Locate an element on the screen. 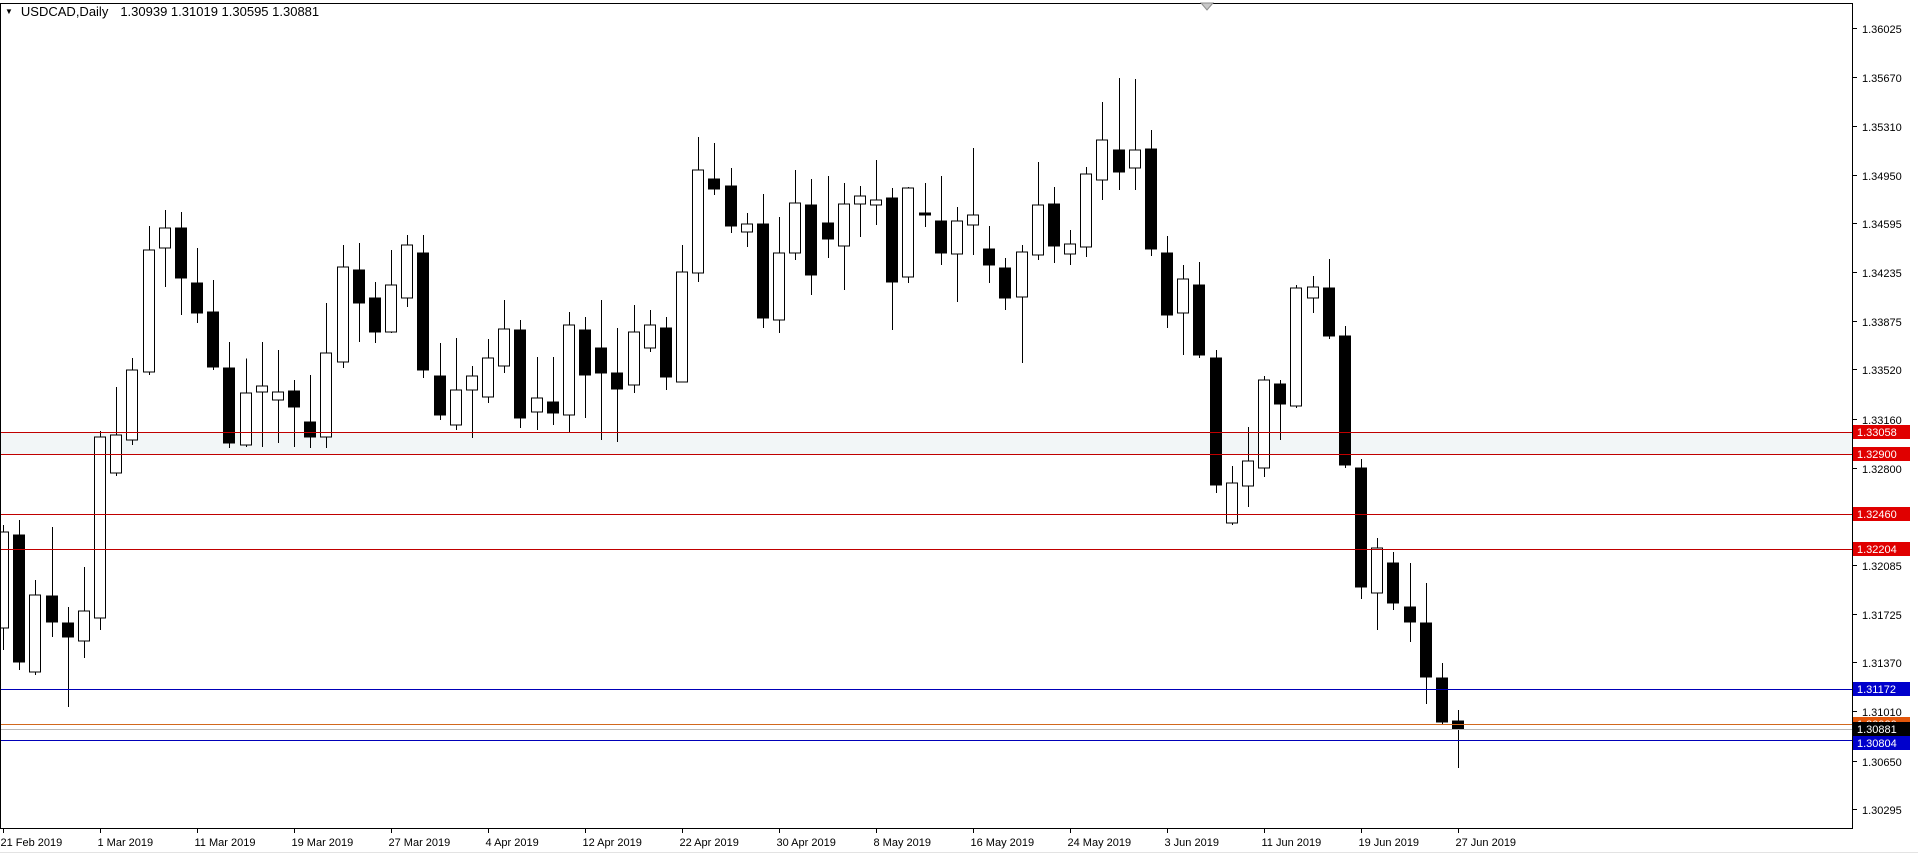 The height and width of the screenshot is (855, 1918). x-axis-date-label: 11 Jun 2019 is located at coordinates (1292, 843).